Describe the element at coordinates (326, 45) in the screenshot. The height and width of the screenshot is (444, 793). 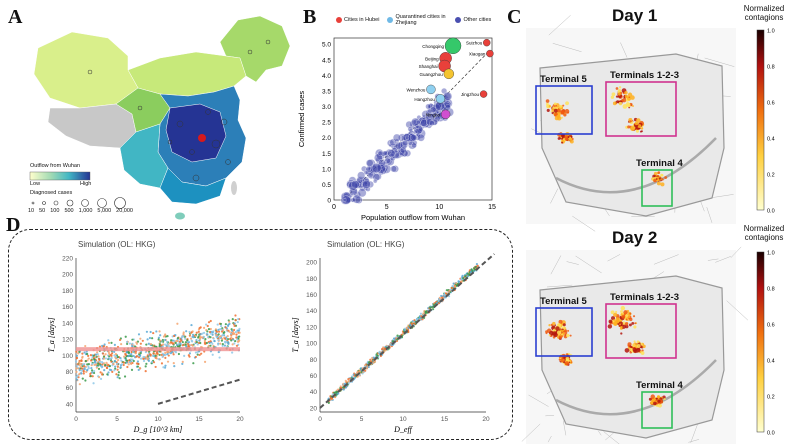
I see `y-tick-label: 5.0` at that location.